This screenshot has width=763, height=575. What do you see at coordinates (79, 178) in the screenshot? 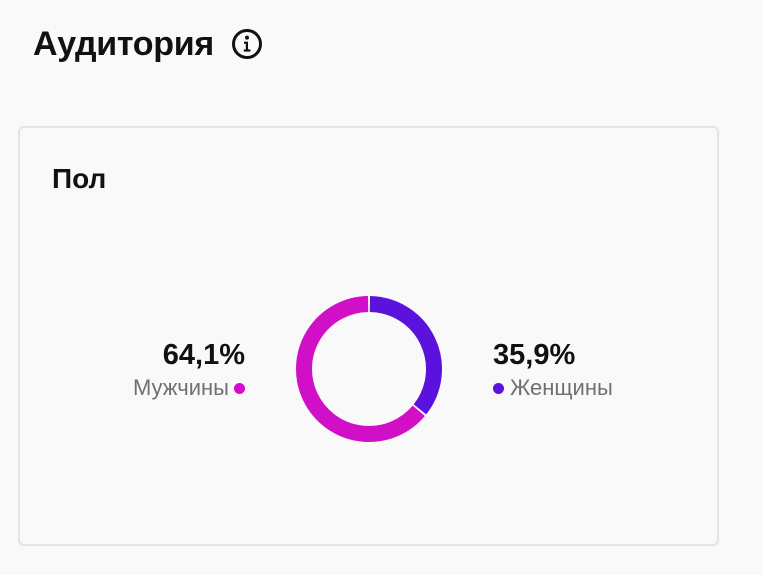
I see `card-title: Пол` at bounding box center [79, 178].